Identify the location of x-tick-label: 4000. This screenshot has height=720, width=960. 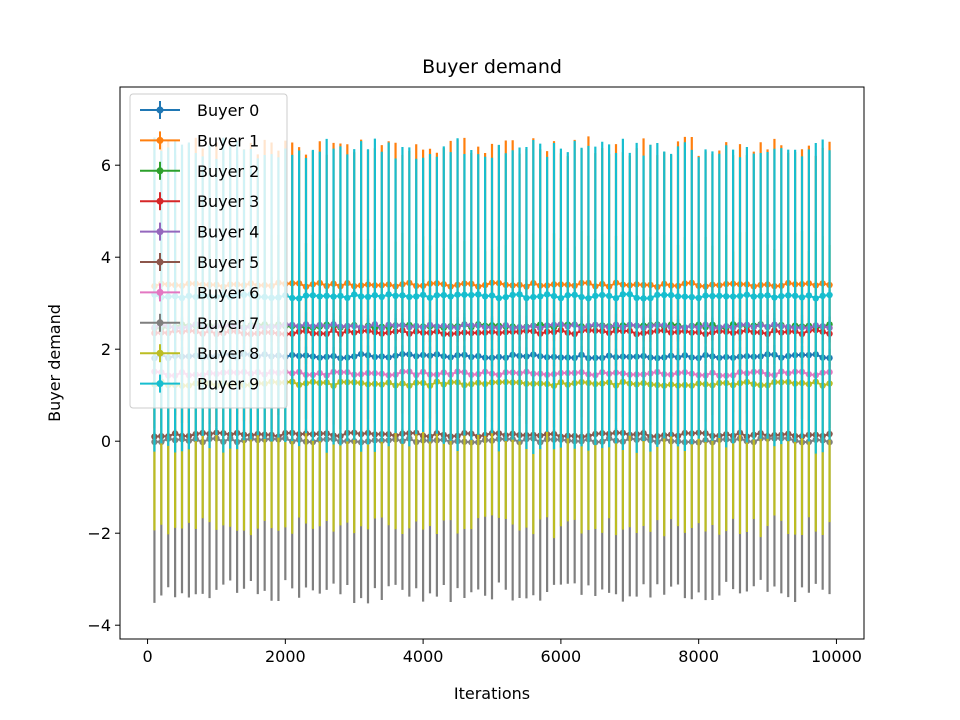
(423, 656).